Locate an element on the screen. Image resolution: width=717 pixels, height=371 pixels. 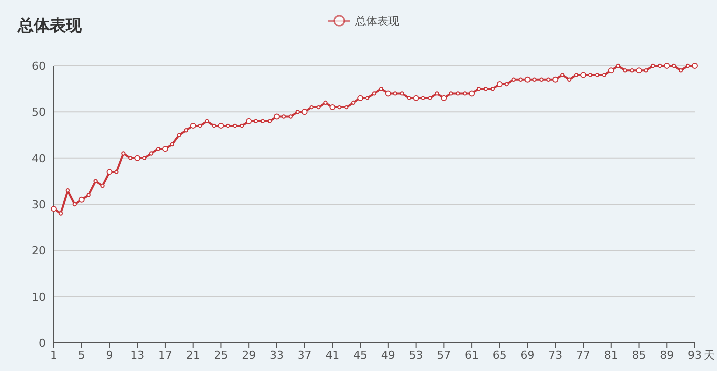
x-tick-label: 53 is located at coordinates (416, 355).